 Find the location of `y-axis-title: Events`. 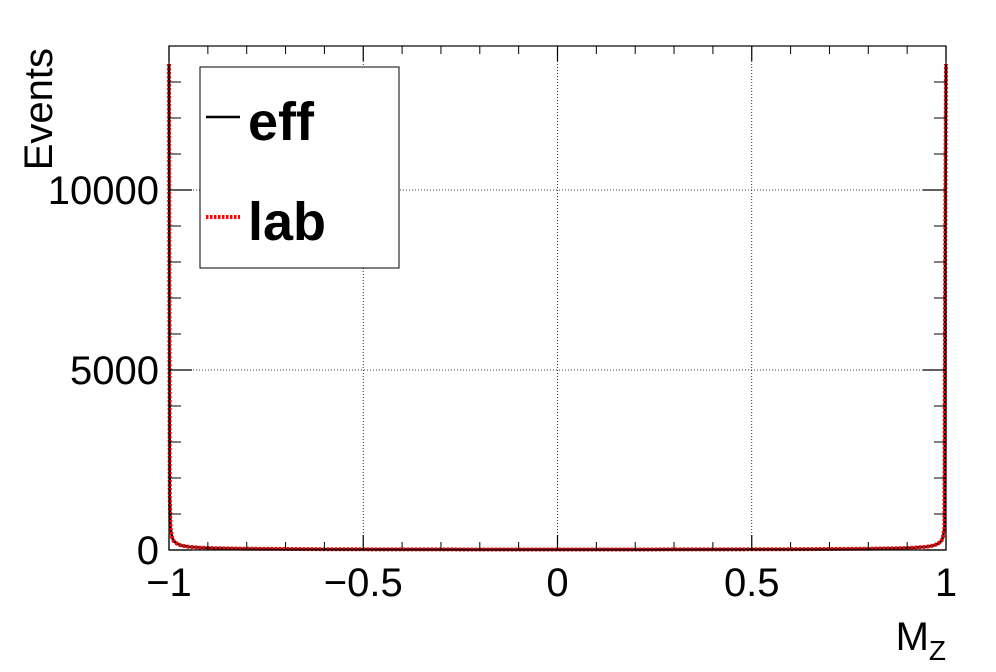

y-axis-title: Events is located at coordinates (39, 109).